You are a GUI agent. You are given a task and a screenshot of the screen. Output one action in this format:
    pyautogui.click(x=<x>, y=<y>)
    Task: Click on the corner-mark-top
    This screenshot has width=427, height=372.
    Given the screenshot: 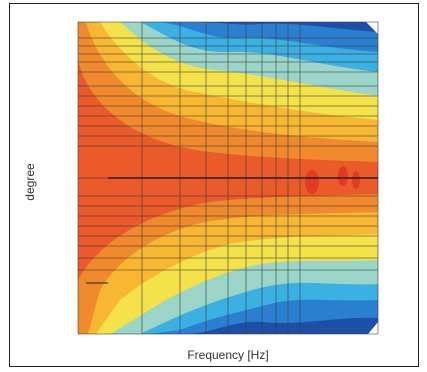 What is the action you would take?
    pyautogui.click(x=372, y=28)
    